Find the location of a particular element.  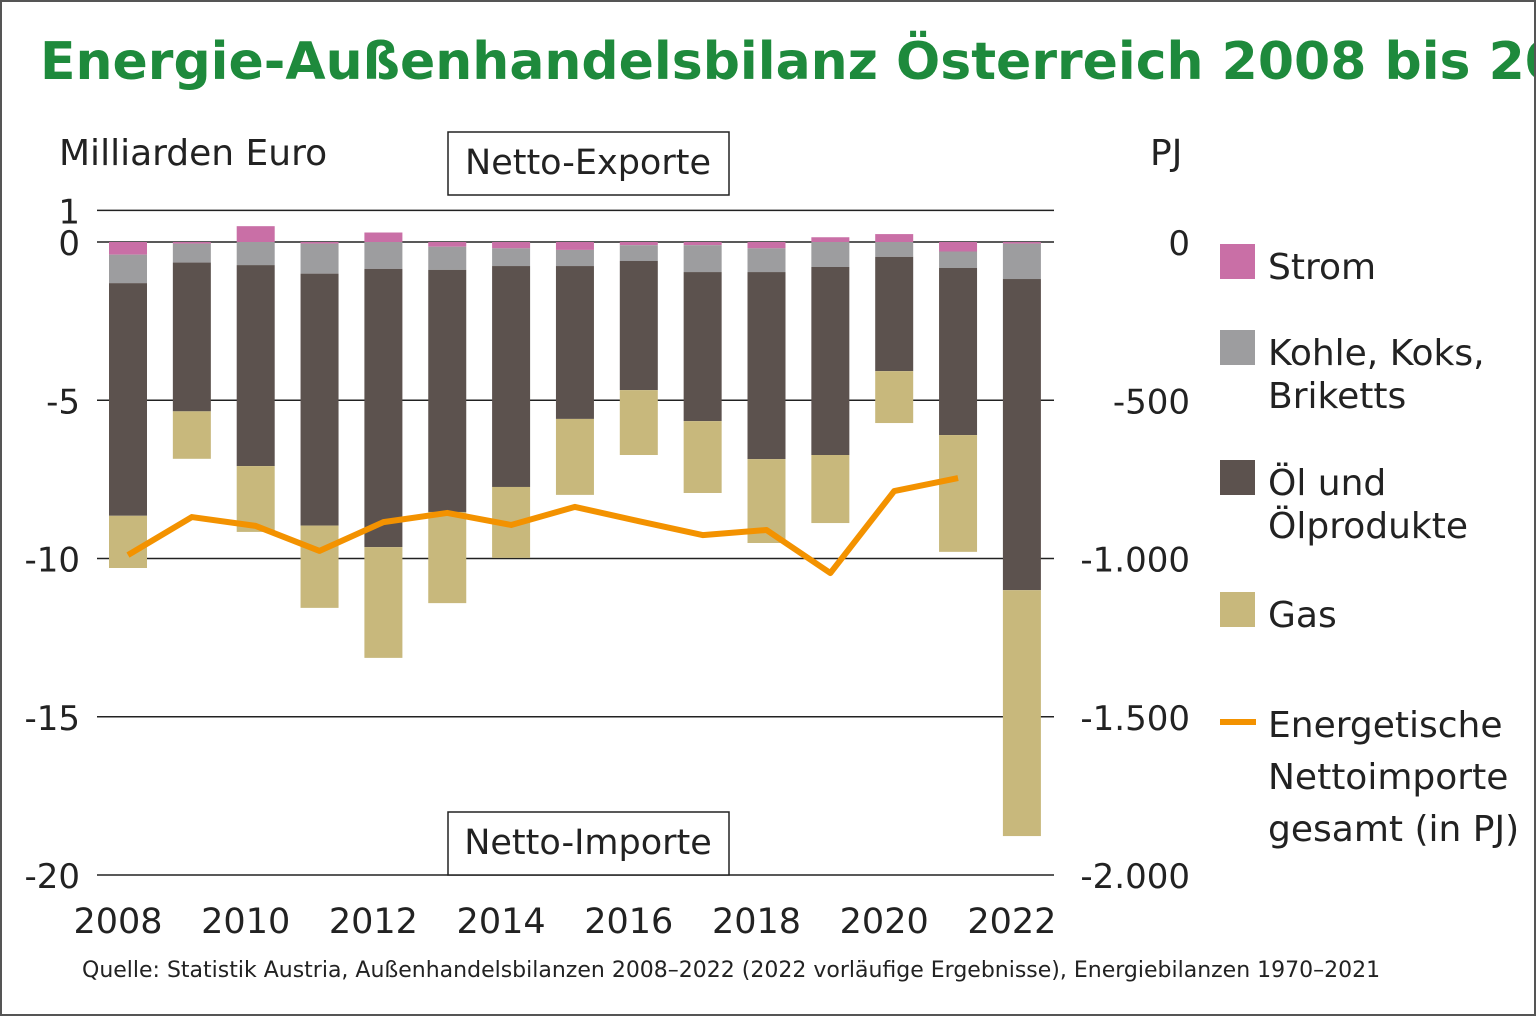

bar-strom-2019 is located at coordinates (830, 239).